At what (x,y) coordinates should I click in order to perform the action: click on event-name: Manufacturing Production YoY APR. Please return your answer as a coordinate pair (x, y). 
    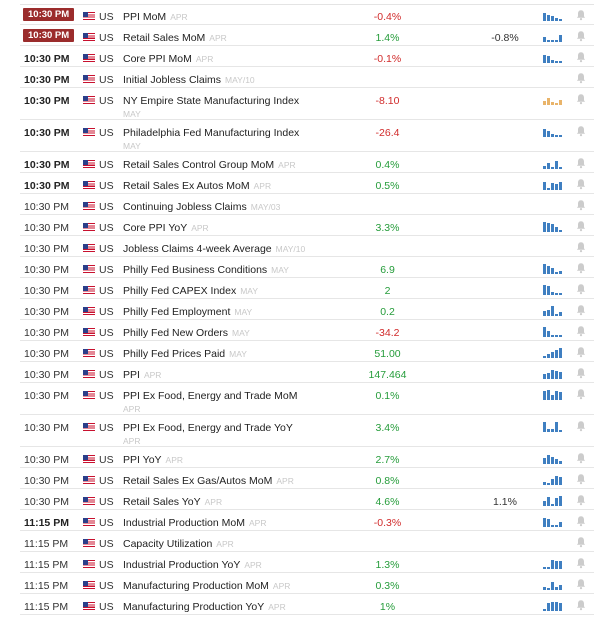
    Looking at the image, I should click on (204, 607).